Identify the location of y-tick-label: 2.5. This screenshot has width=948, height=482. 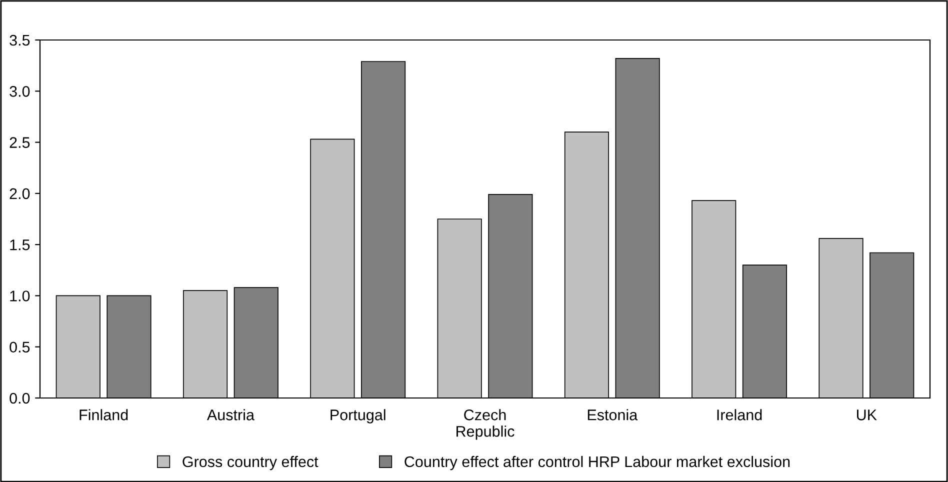
(20, 142).